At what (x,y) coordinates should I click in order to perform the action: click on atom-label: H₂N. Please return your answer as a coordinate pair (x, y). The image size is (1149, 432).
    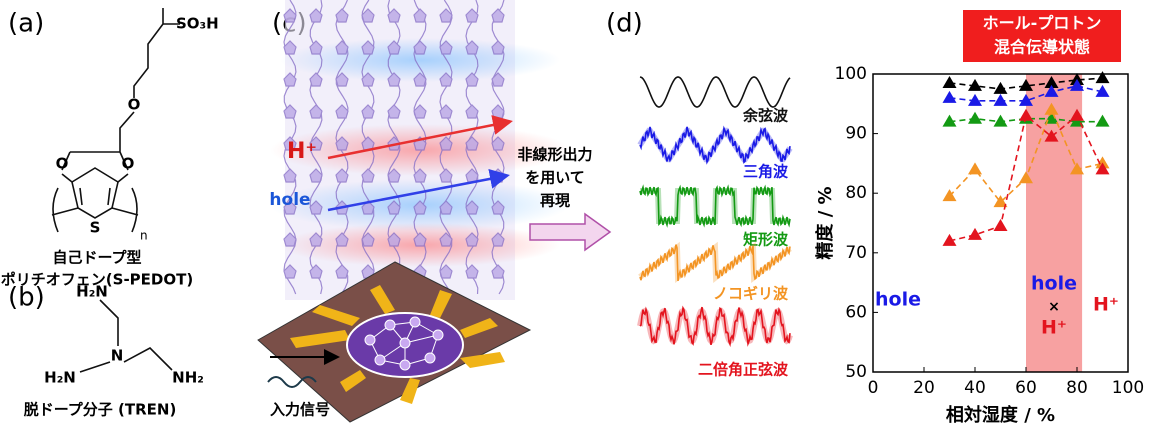
    Looking at the image, I should click on (92, 292).